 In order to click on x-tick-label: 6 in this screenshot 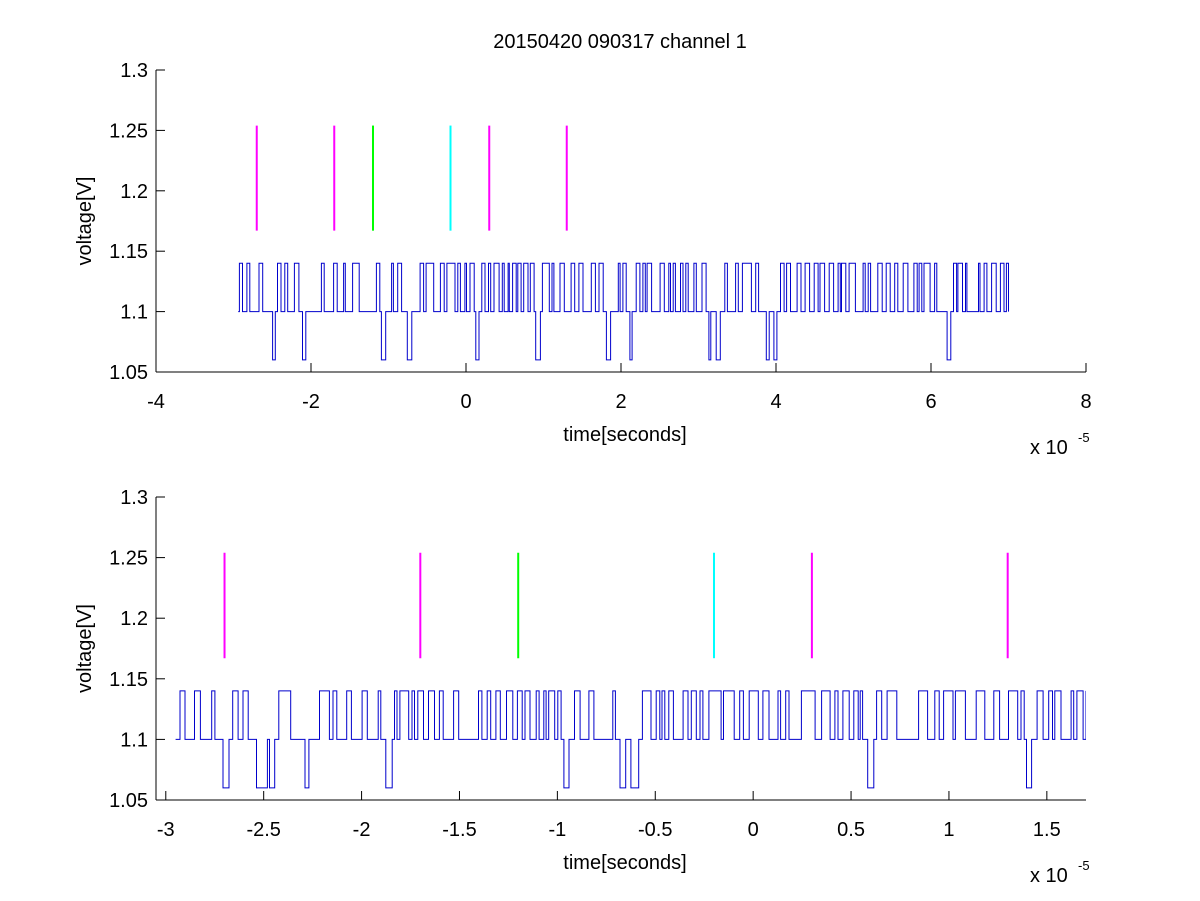, I will do `click(930, 402)`.